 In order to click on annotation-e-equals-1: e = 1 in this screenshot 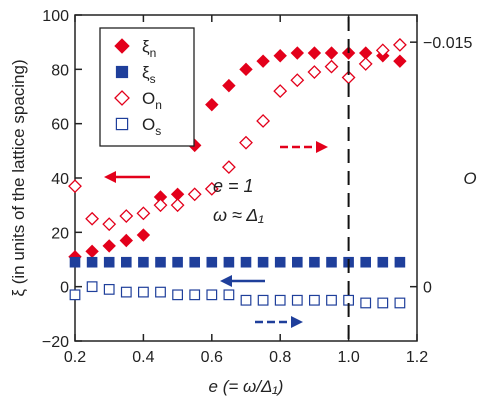, I will do `click(233, 186)`.